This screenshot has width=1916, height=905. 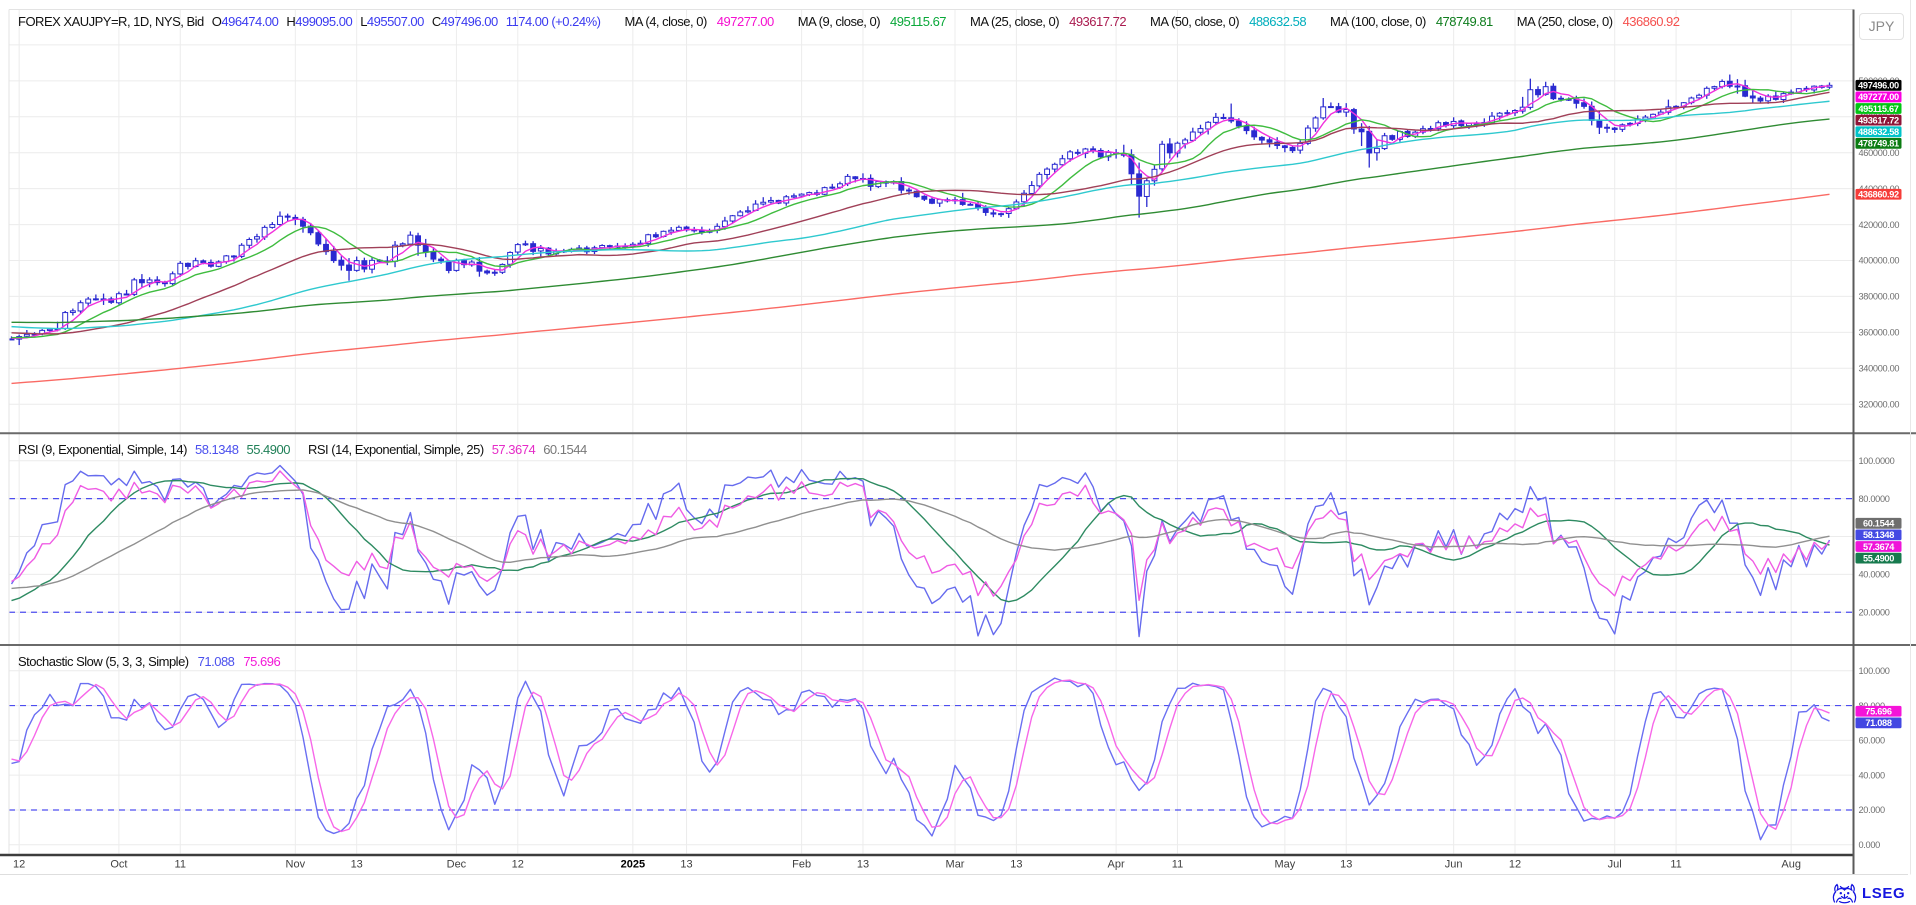 I want to click on svg-text: 20.000, so click(x=1872, y=810).